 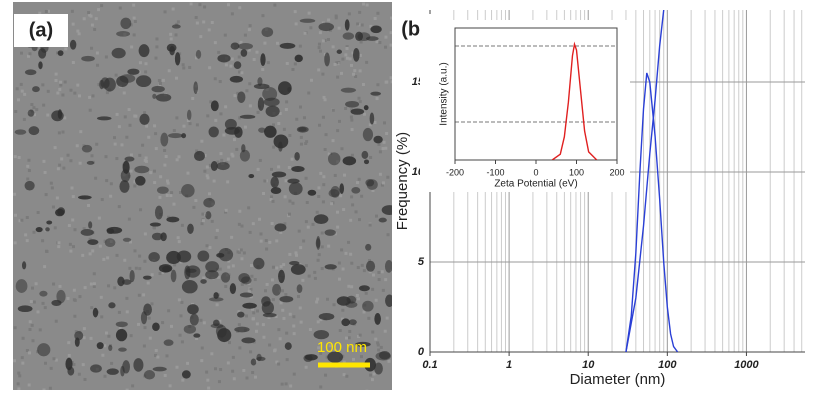 What do you see at coordinates (746, 365) in the screenshot?
I see `x-tick-label: 1000` at bounding box center [746, 365].